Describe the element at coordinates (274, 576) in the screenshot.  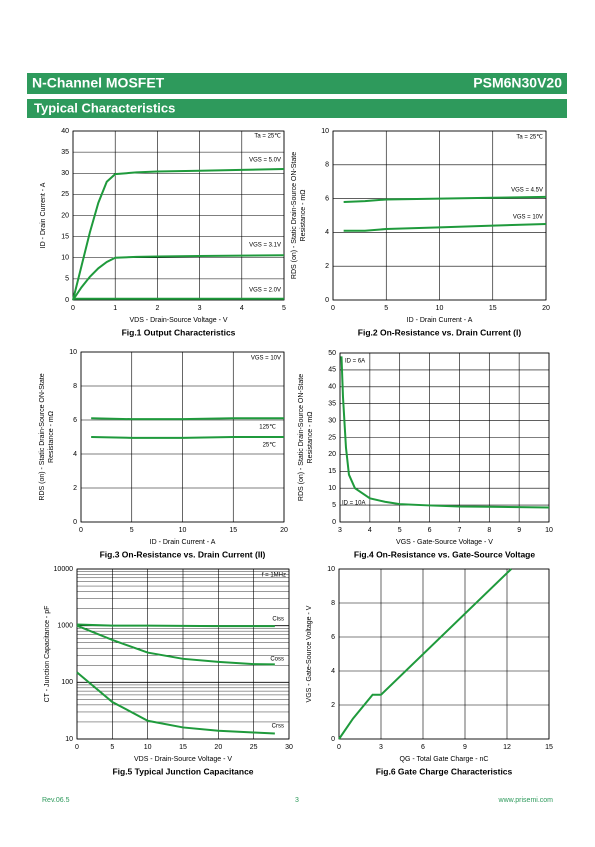
I see `annotation: f = 1MHz` at that location.